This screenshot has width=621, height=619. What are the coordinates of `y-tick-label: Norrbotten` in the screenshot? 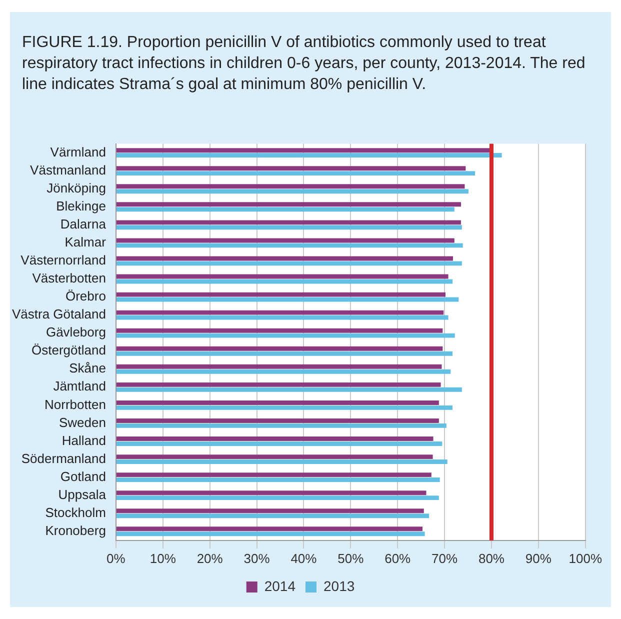 It's located at (75, 404).